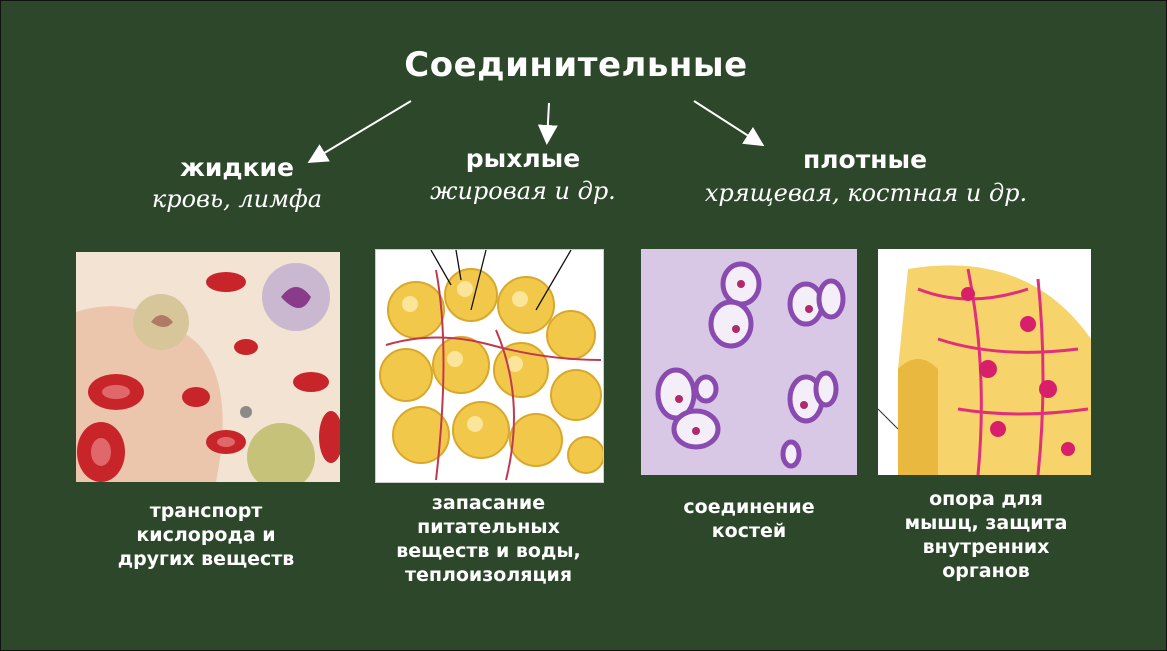  I want to click on diagram-title: Соединительные, so click(576, 65).